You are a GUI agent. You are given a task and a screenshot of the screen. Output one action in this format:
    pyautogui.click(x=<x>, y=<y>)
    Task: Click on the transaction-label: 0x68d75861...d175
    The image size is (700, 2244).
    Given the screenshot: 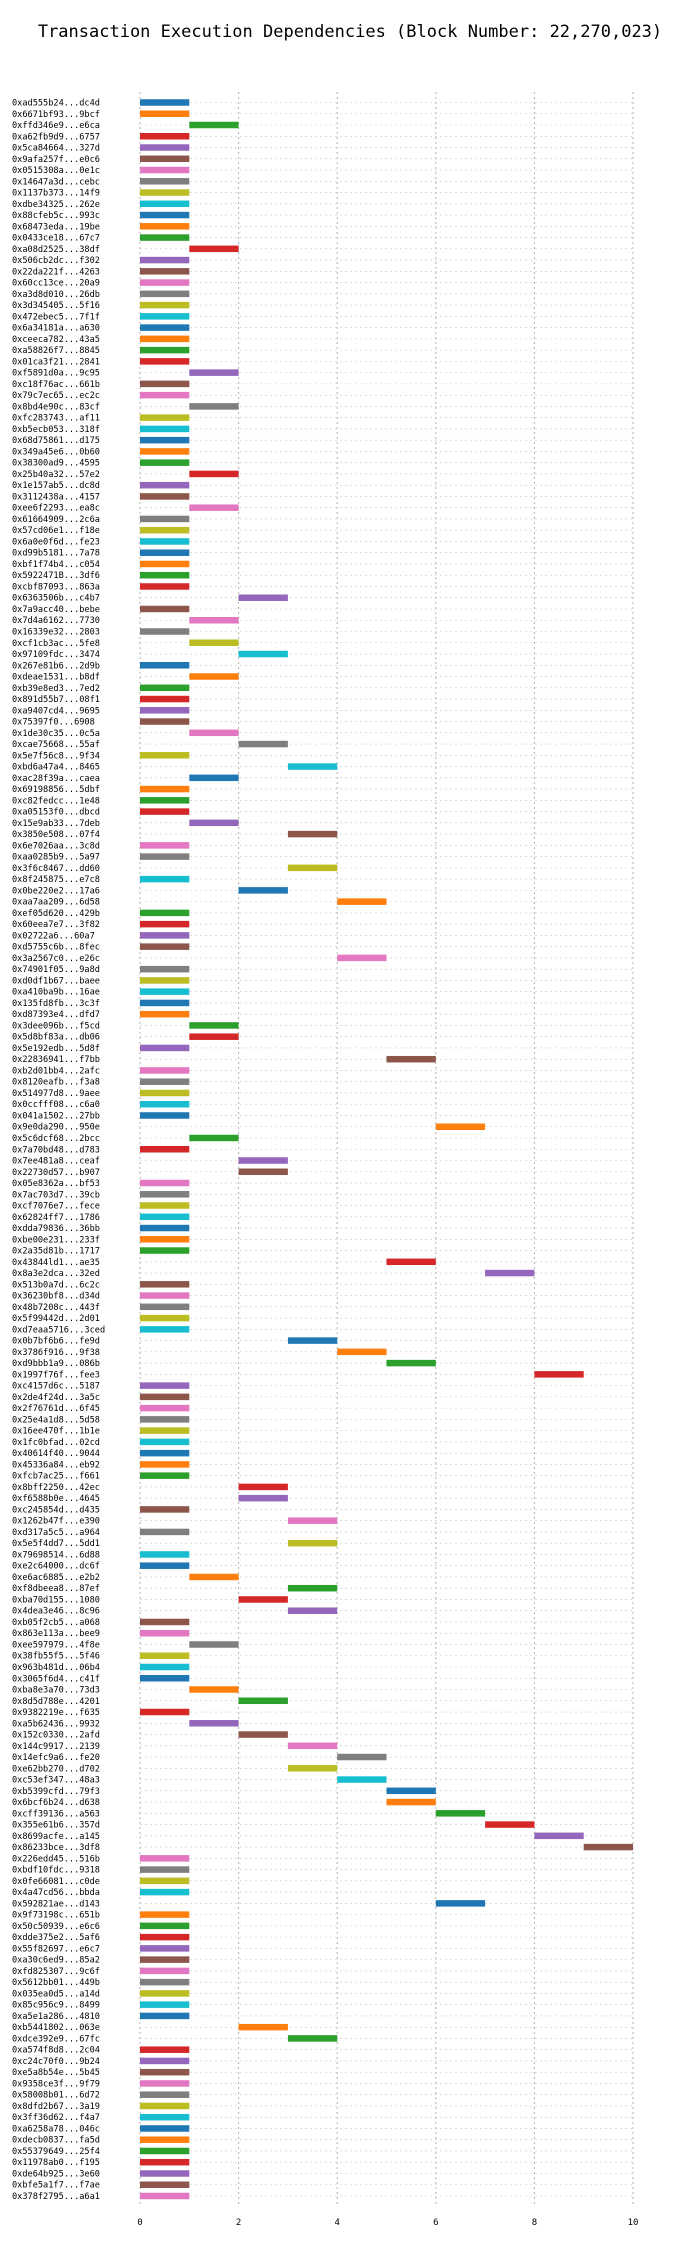 What is the action you would take?
    pyautogui.click(x=56, y=441)
    